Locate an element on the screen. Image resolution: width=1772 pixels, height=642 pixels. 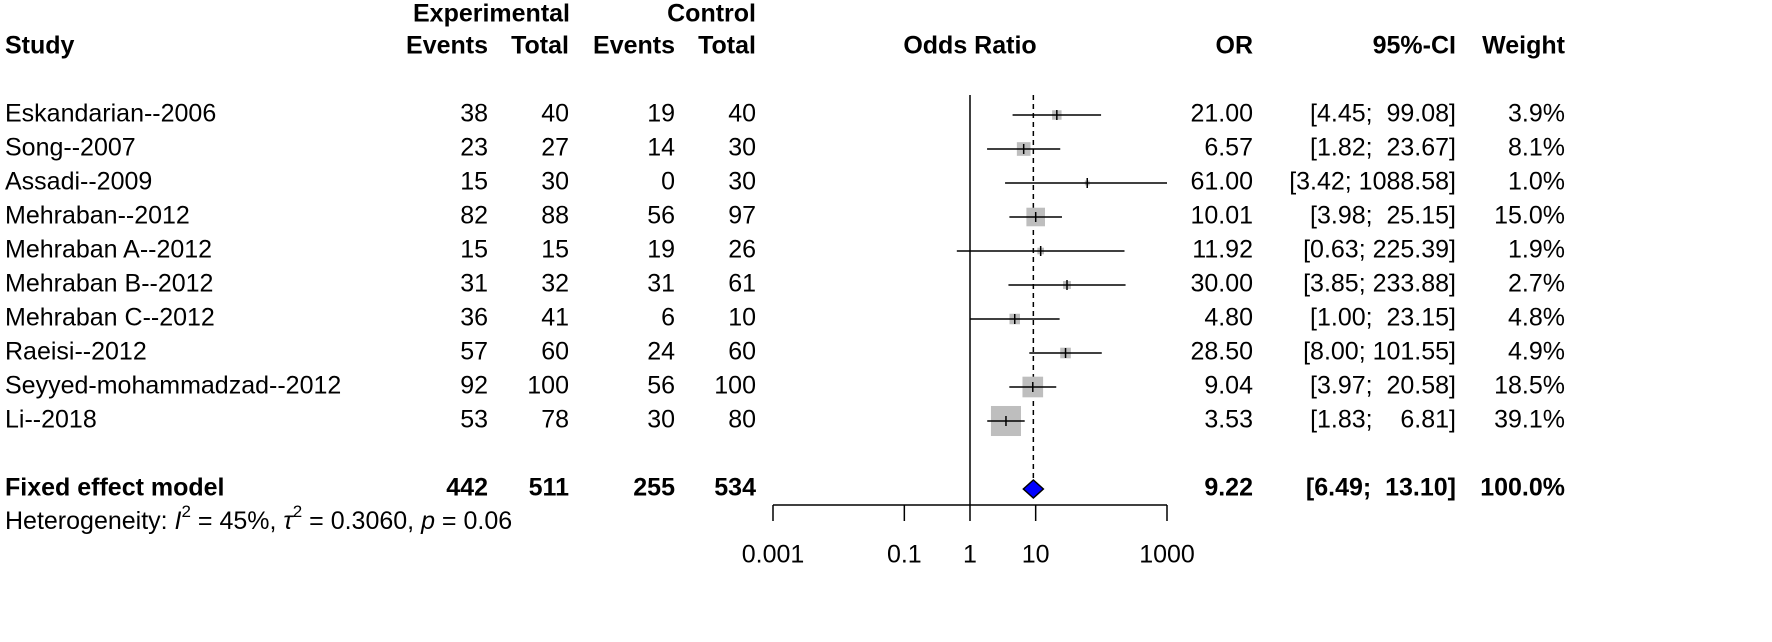
cell: 61 is located at coordinates (742, 284).